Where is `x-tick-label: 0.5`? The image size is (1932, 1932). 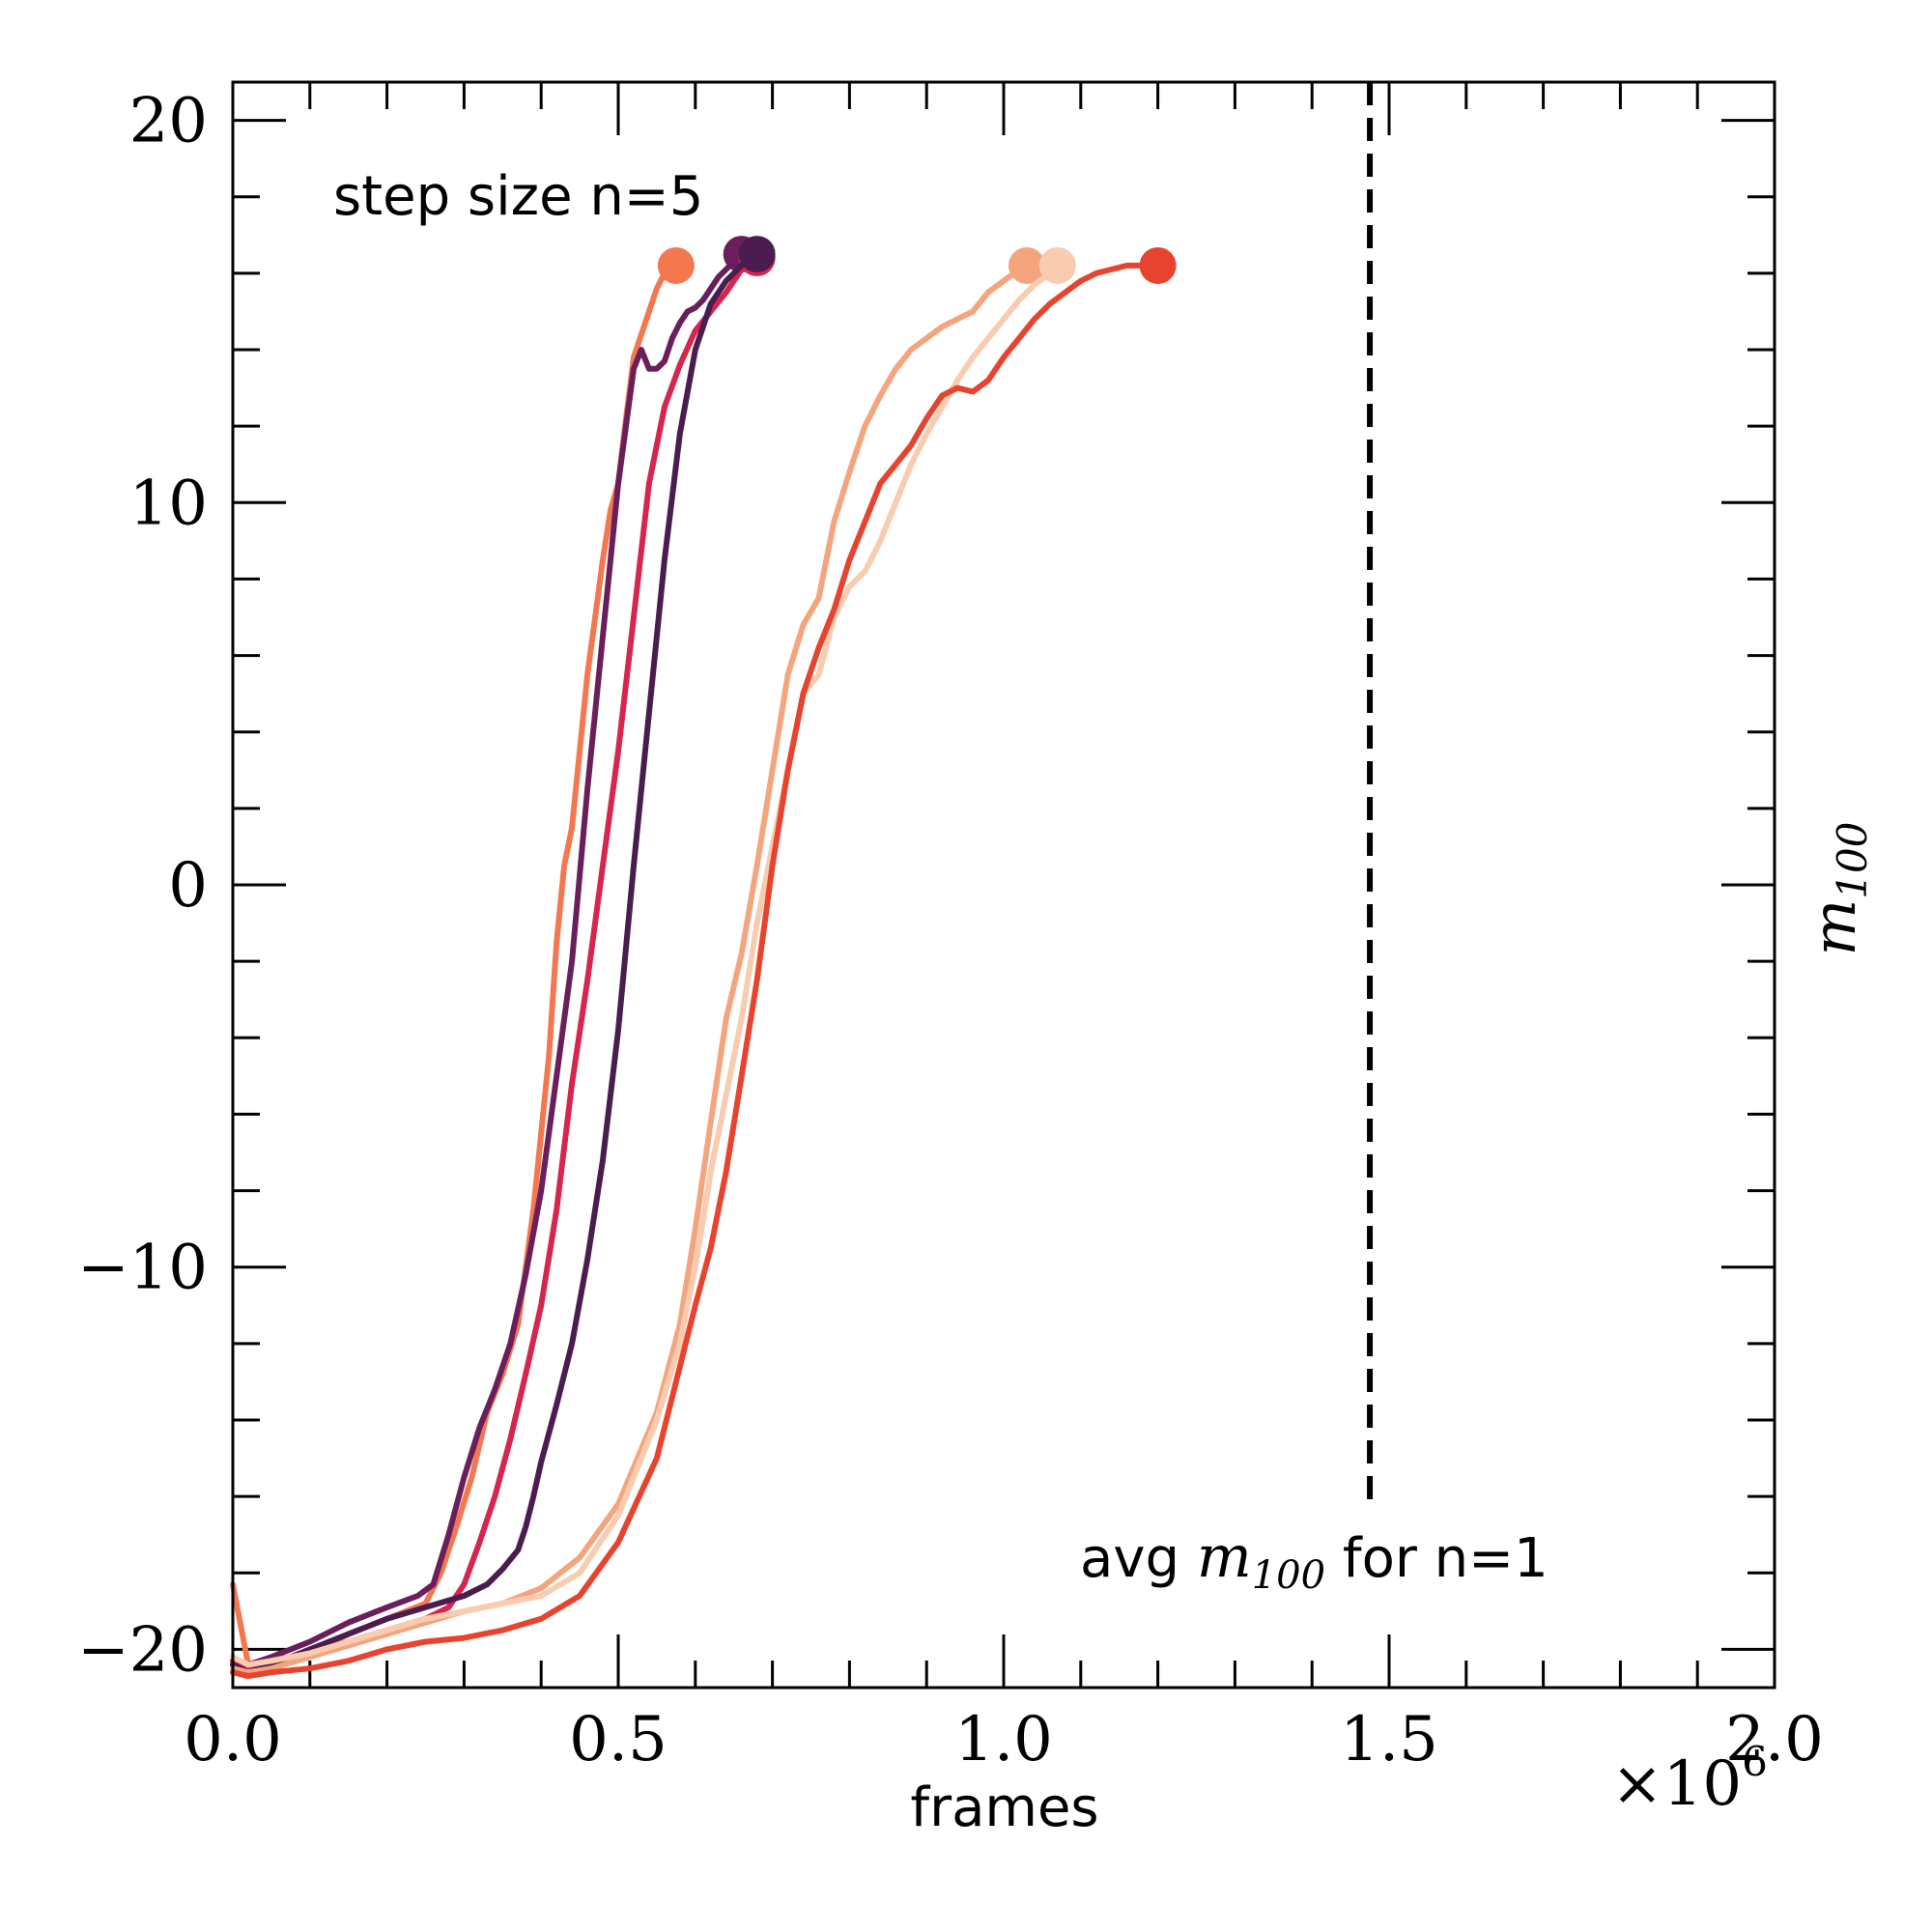
x-tick-label: 0.5 is located at coordinates (618, 1740).